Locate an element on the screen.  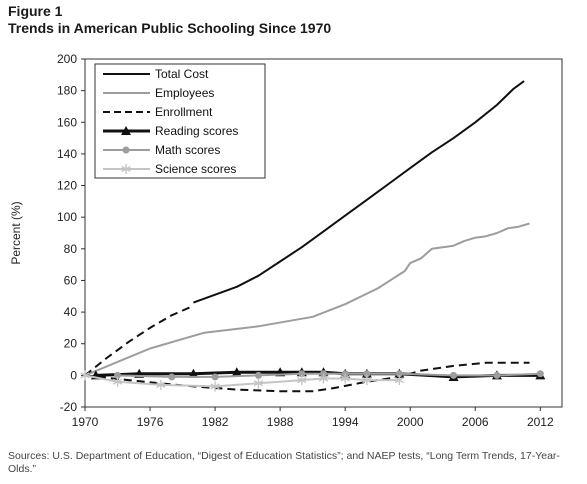
y-tick-label: 40 is located at coordinates (71, 312).